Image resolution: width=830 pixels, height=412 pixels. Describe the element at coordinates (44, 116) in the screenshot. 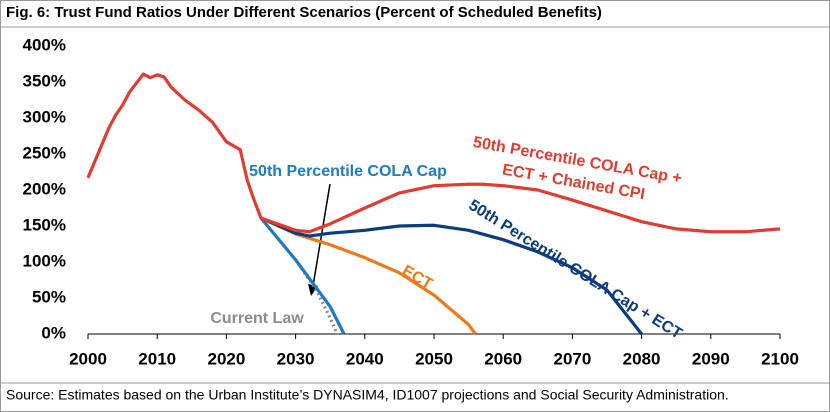

I see `y-tick-label: 300%` at that location.